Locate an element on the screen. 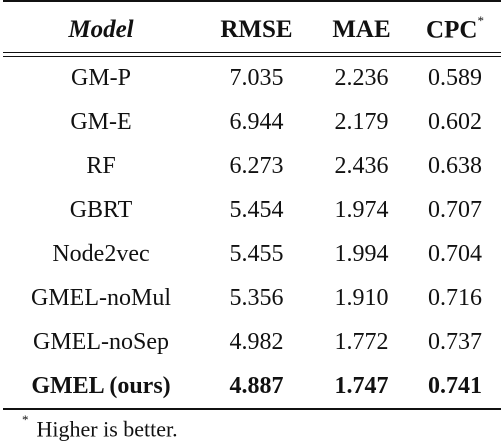 The height and width of the screenshot is (446, 504). footnote-mark: * is located at coordinates (25, 419).